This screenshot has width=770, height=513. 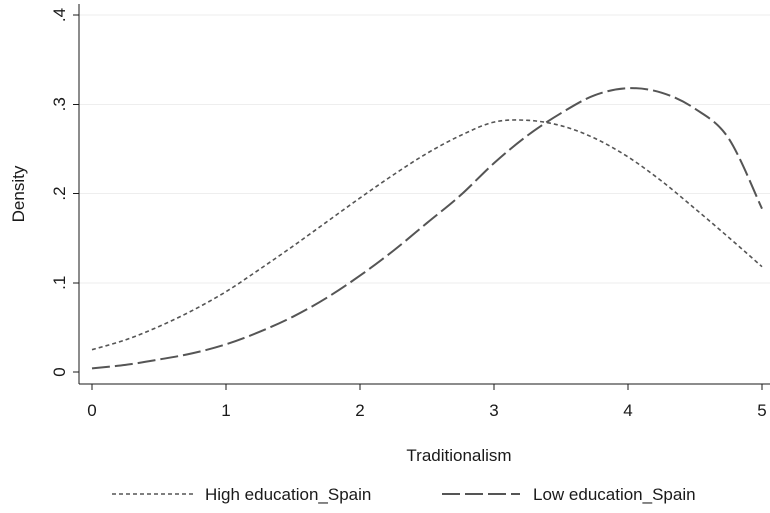 What do you see at coordinates (404, 494) in the screenshot?
I see `legend: High education_Spain Low education_Spain` at bounding box center [404, 494].